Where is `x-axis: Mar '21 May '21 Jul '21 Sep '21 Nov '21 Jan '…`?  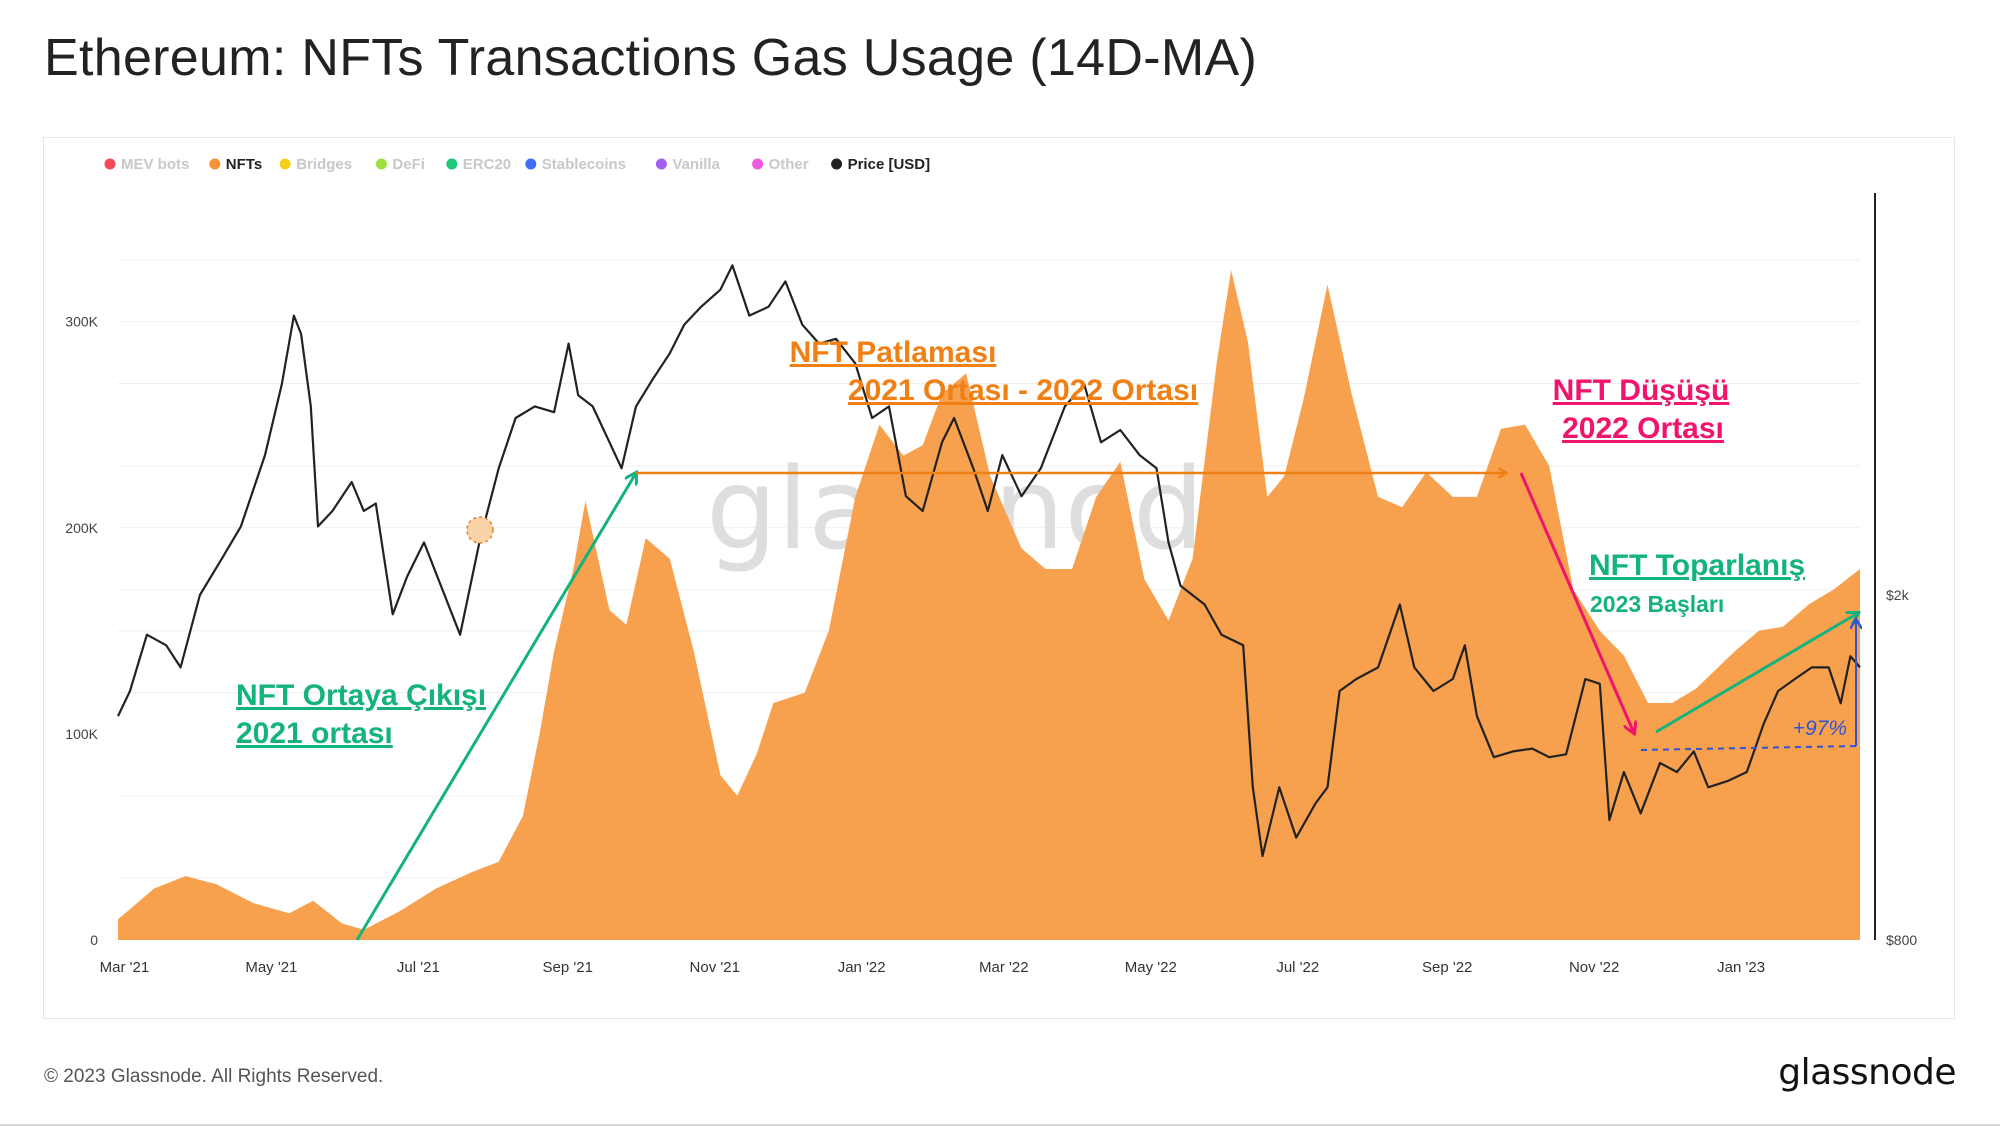 x-axis: Mar '21 May '21 Jul '21 Sep '21 Nov '21 Jan '… is located at coordinates (932, 967).